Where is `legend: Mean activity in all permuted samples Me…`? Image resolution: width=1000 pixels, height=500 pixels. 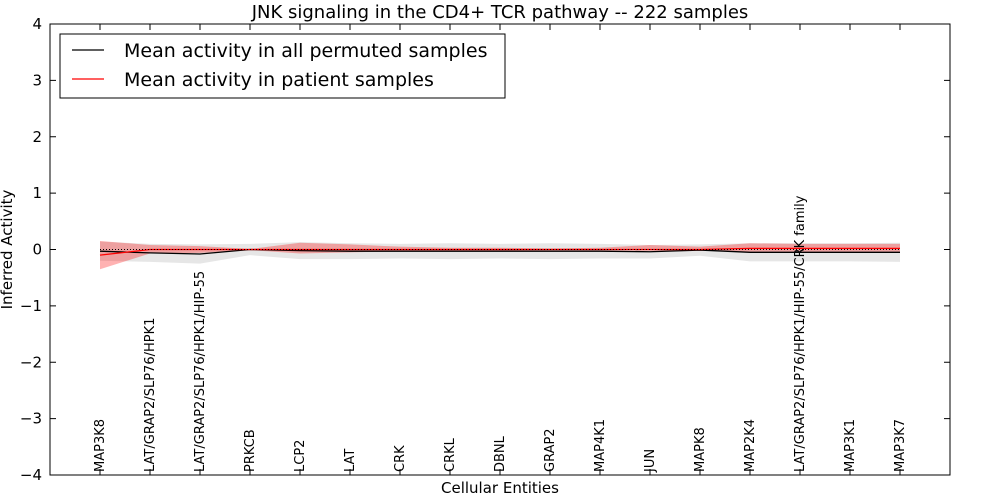
legend: Mean activity in all permuted samples Me… is located at coordinates (282, 66).